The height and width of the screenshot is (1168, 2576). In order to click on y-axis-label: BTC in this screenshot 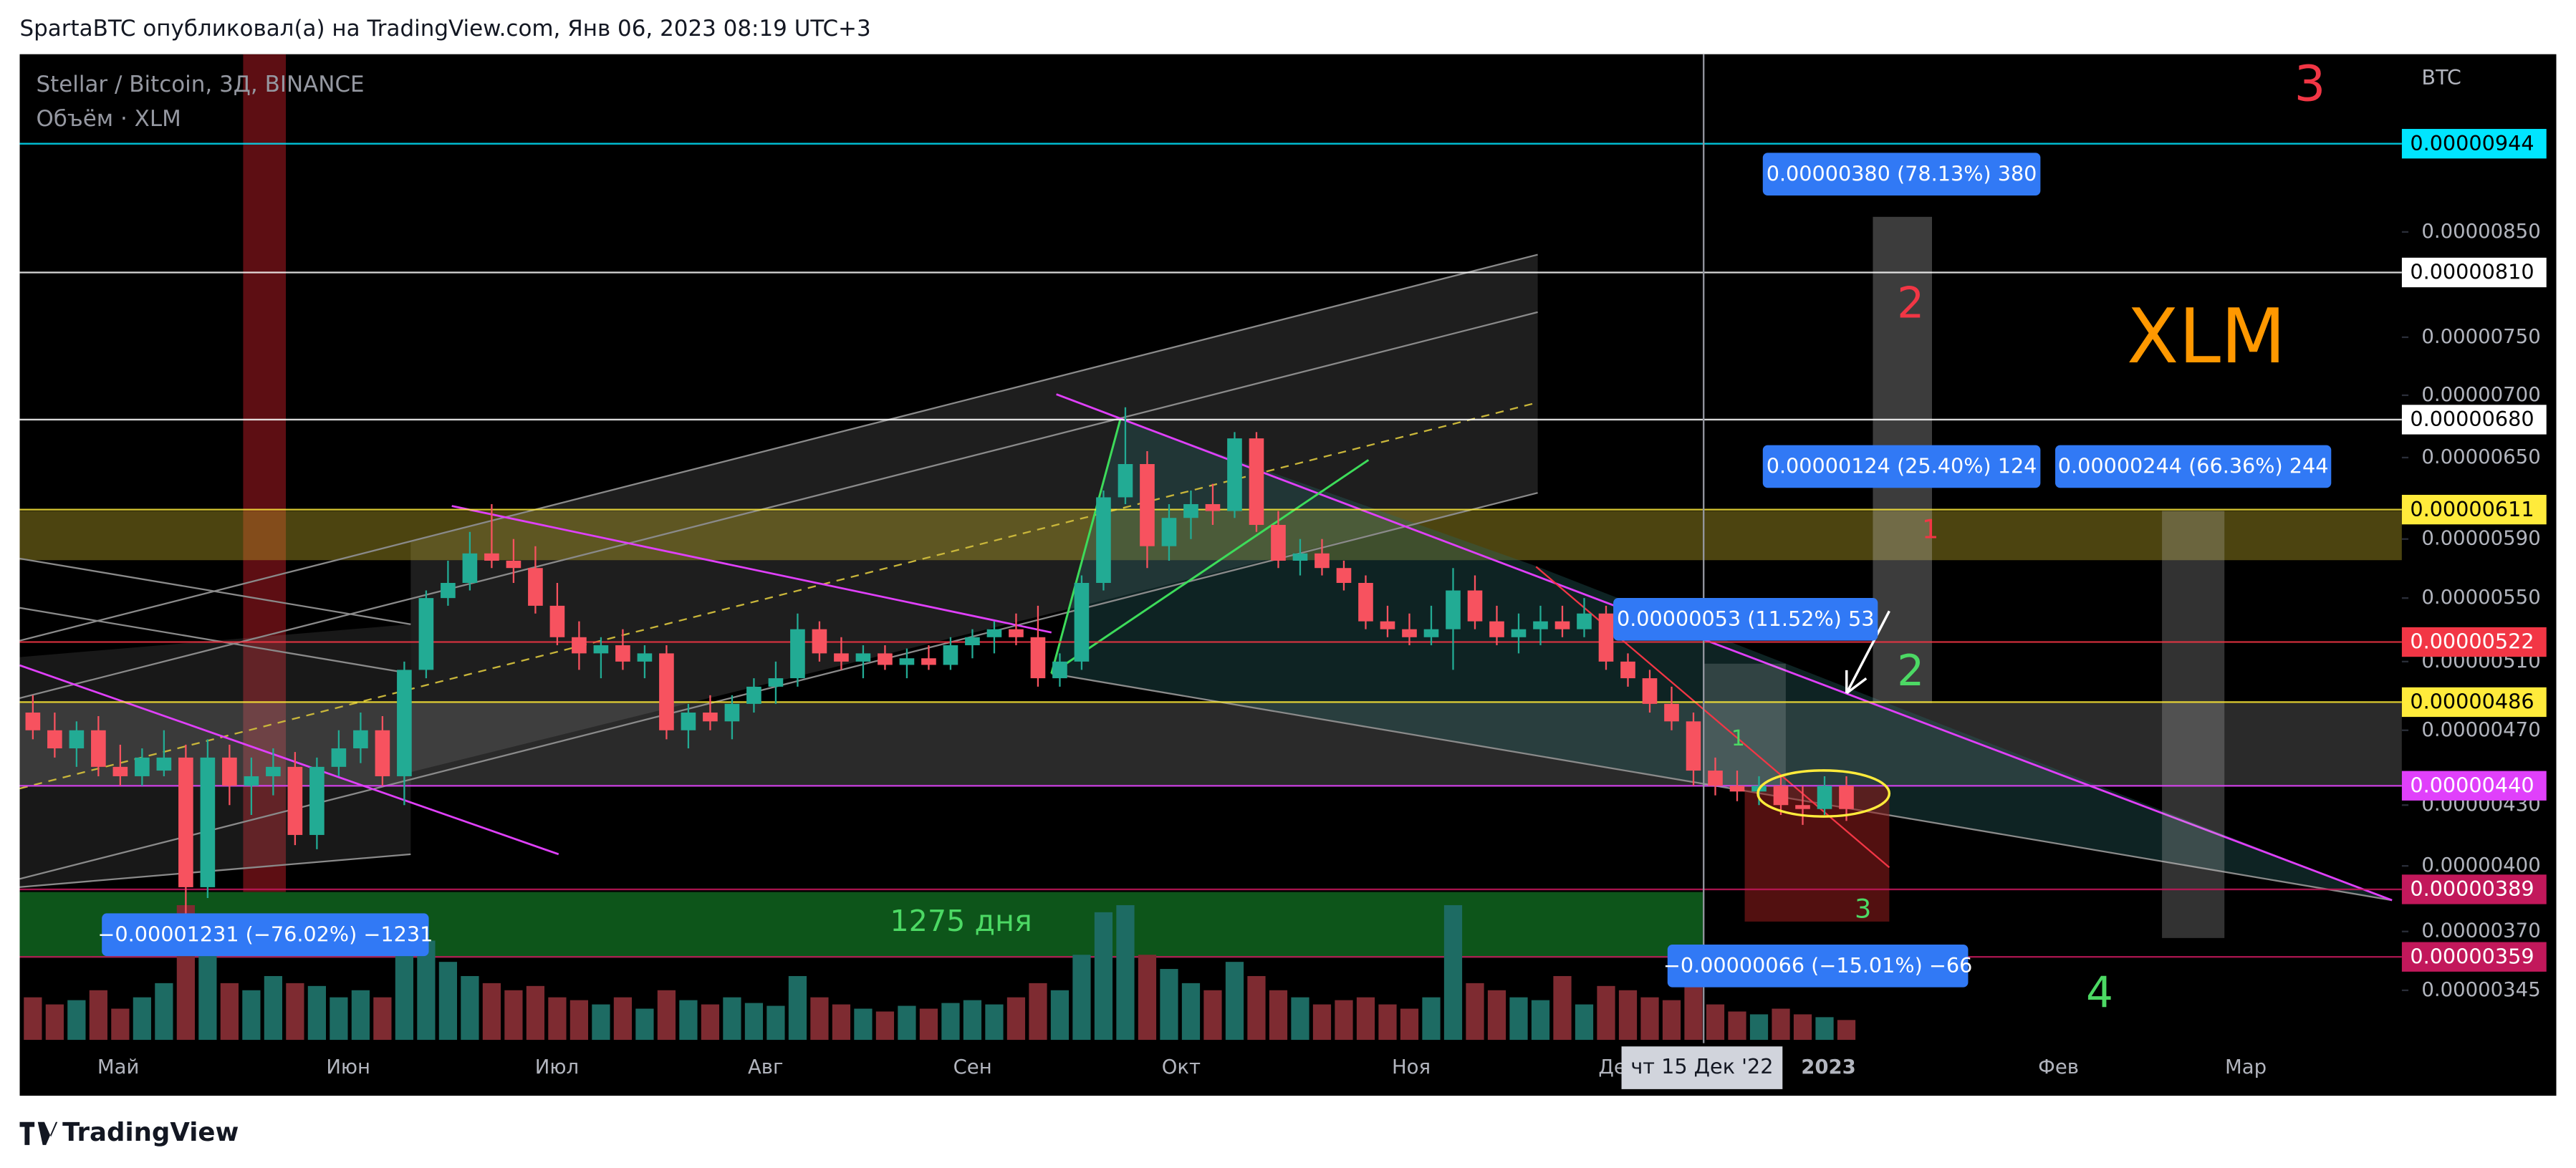, I will do `click(2441, 77)`.